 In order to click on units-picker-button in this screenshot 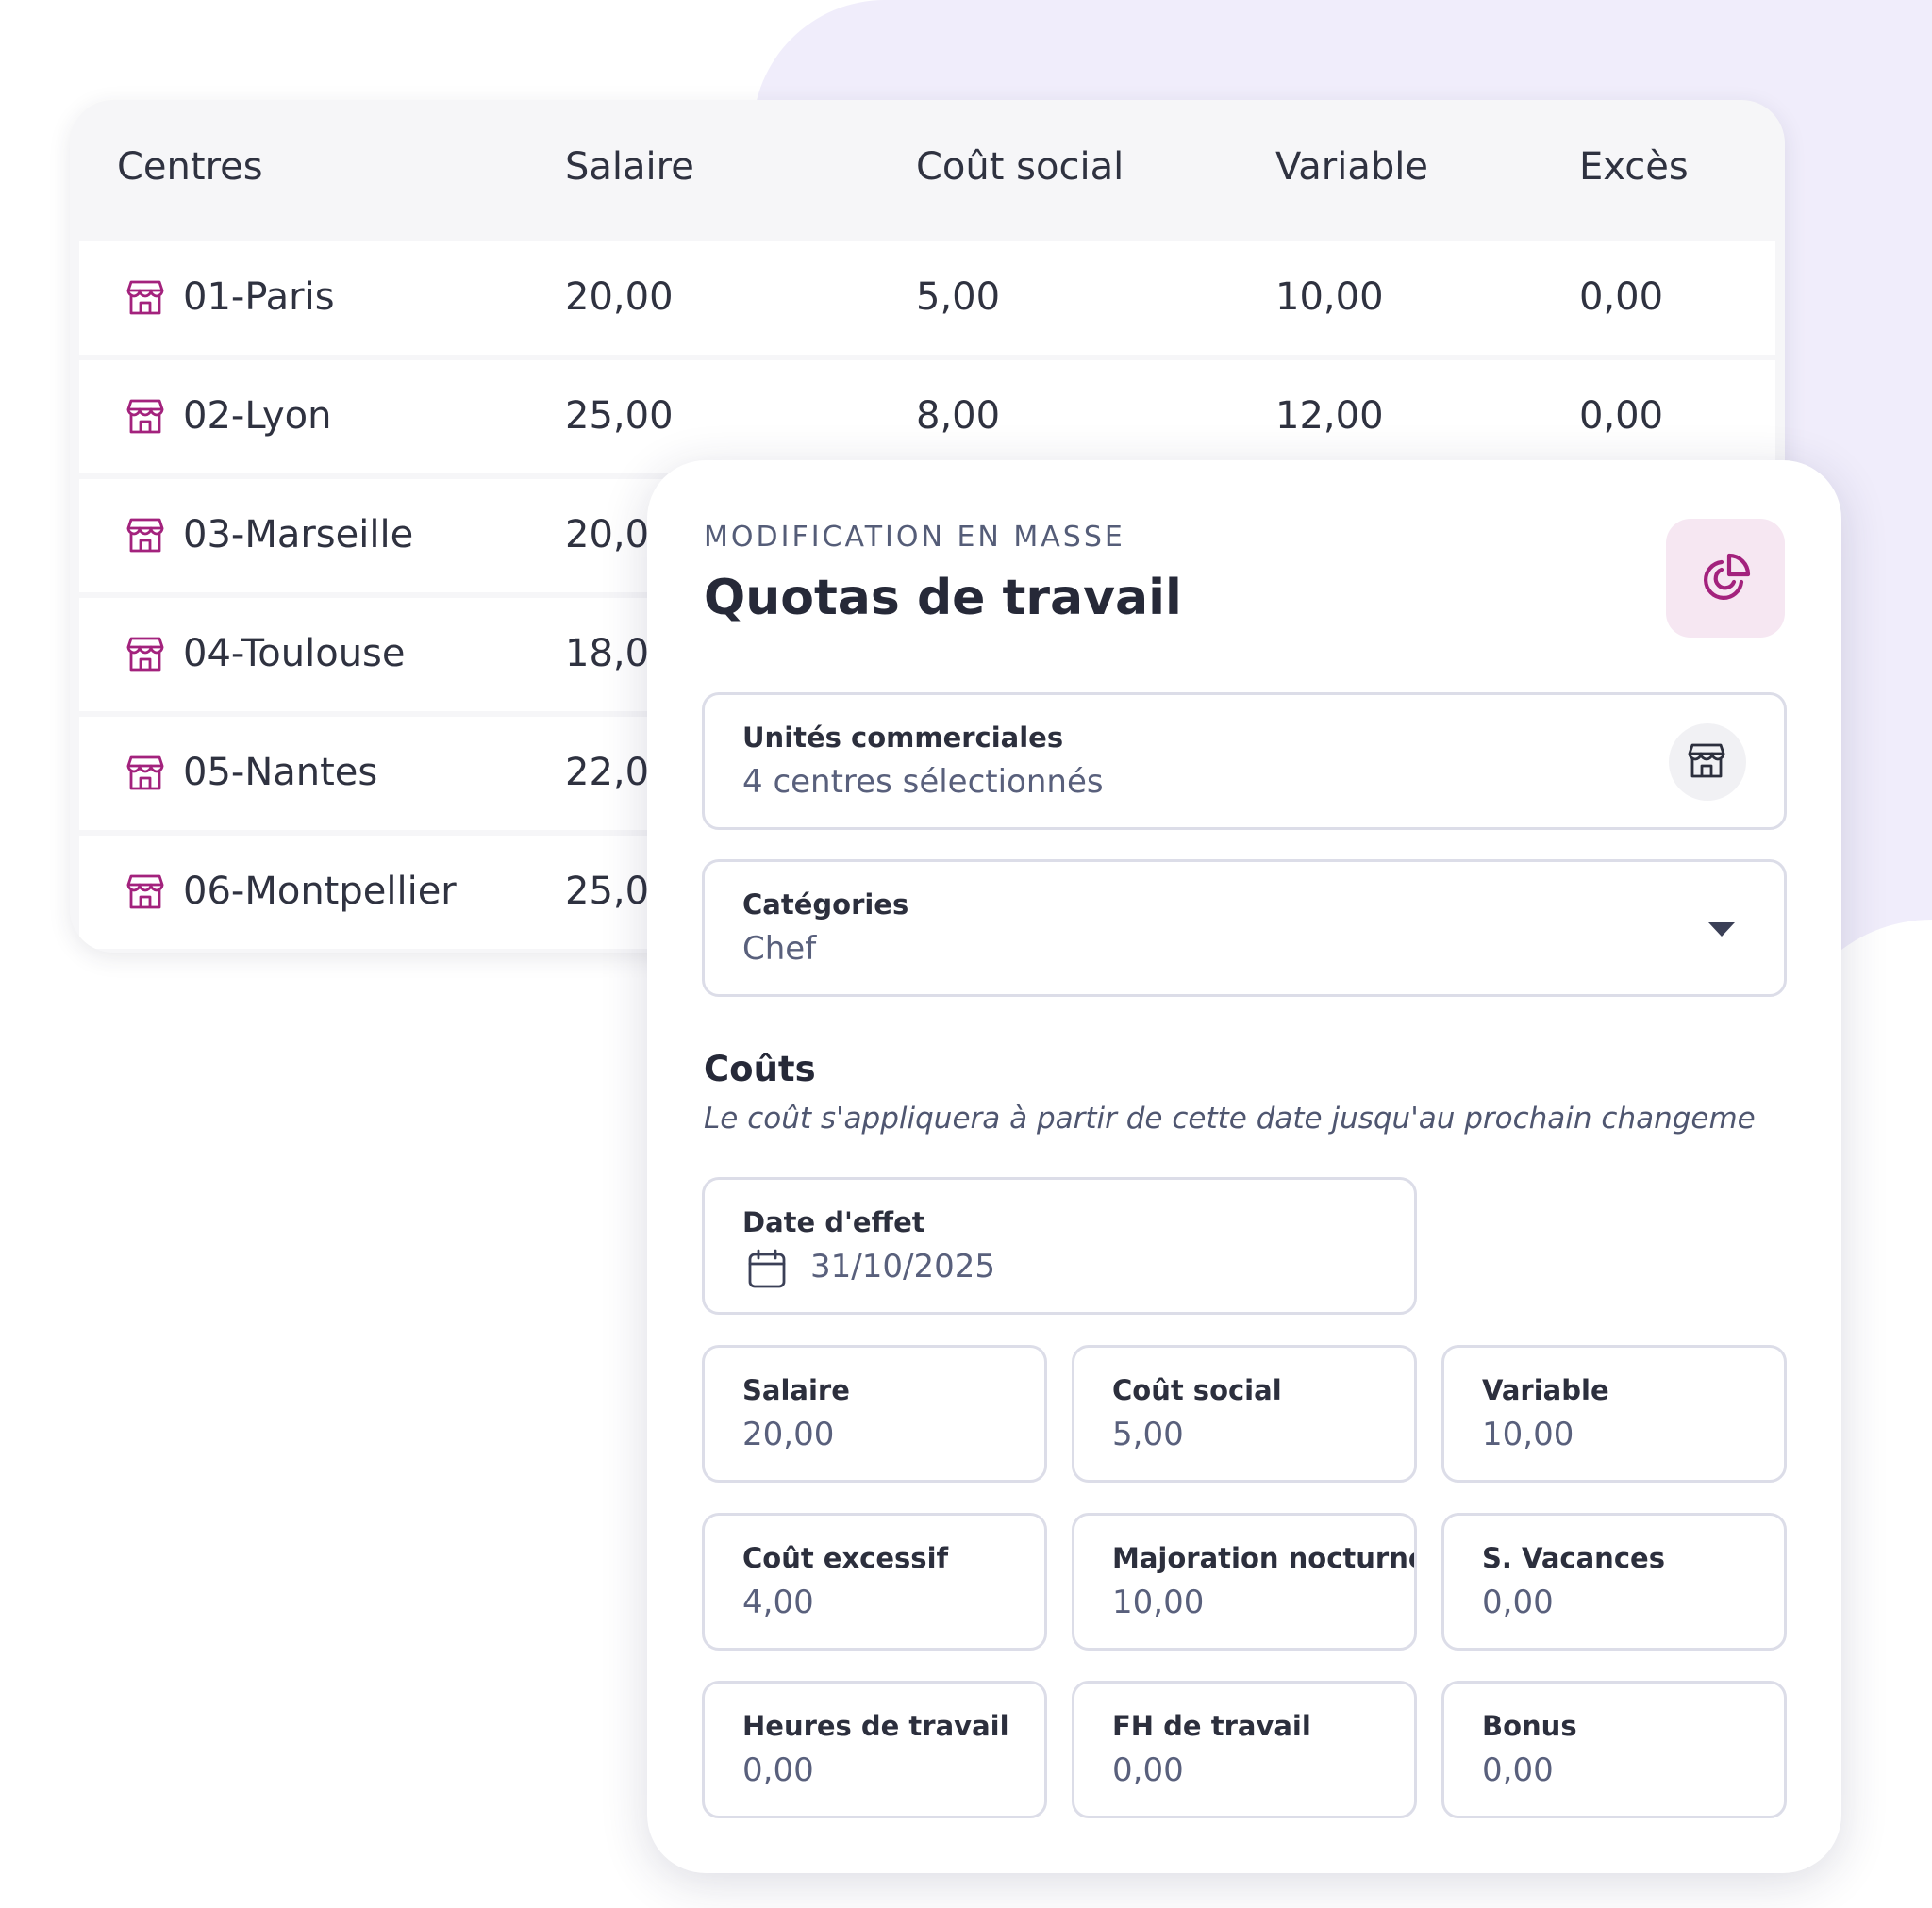, I will do `click(1708, 762)`.